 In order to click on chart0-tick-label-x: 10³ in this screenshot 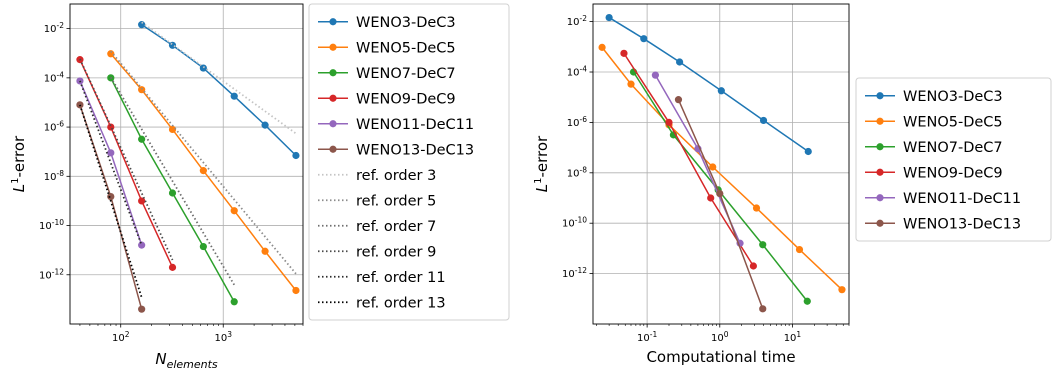, I will do `click(223, 337)`.